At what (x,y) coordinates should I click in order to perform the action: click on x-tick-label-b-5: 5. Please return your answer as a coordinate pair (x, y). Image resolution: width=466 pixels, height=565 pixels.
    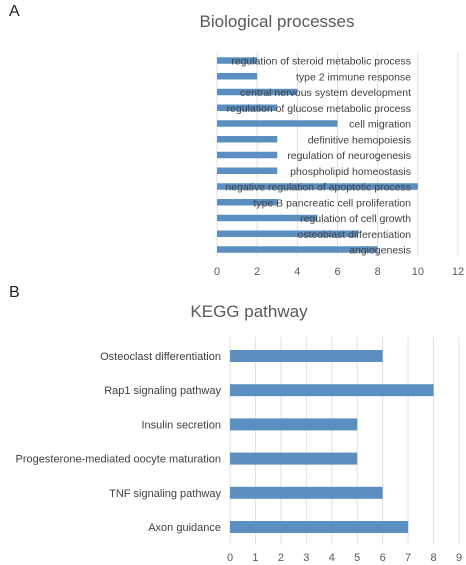
    Looking at the image, I should click on (357, 558).